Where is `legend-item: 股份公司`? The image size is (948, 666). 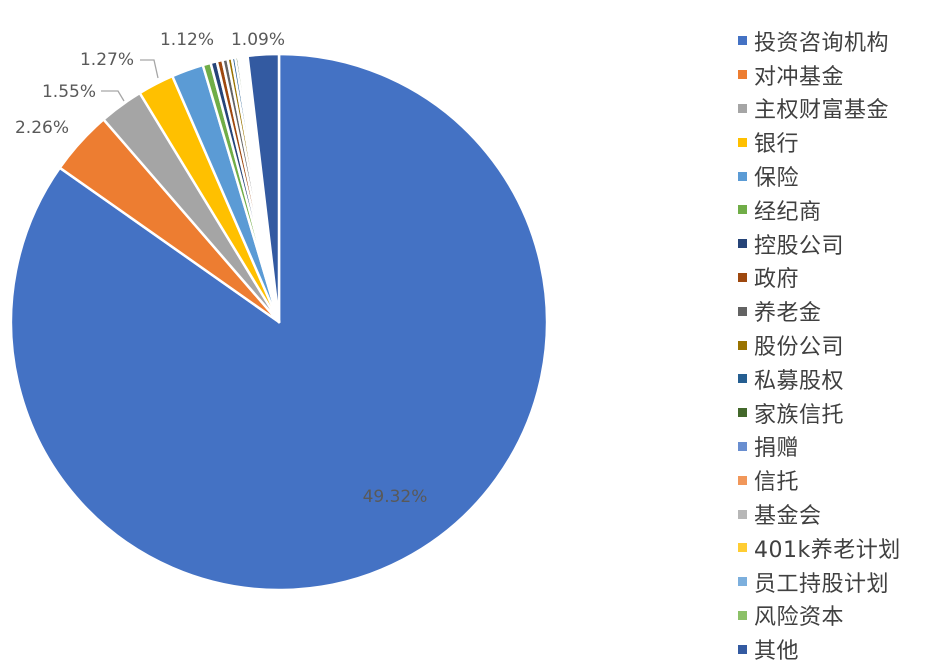
legend-item: 股份公司 is located at coordinates (819, 345).